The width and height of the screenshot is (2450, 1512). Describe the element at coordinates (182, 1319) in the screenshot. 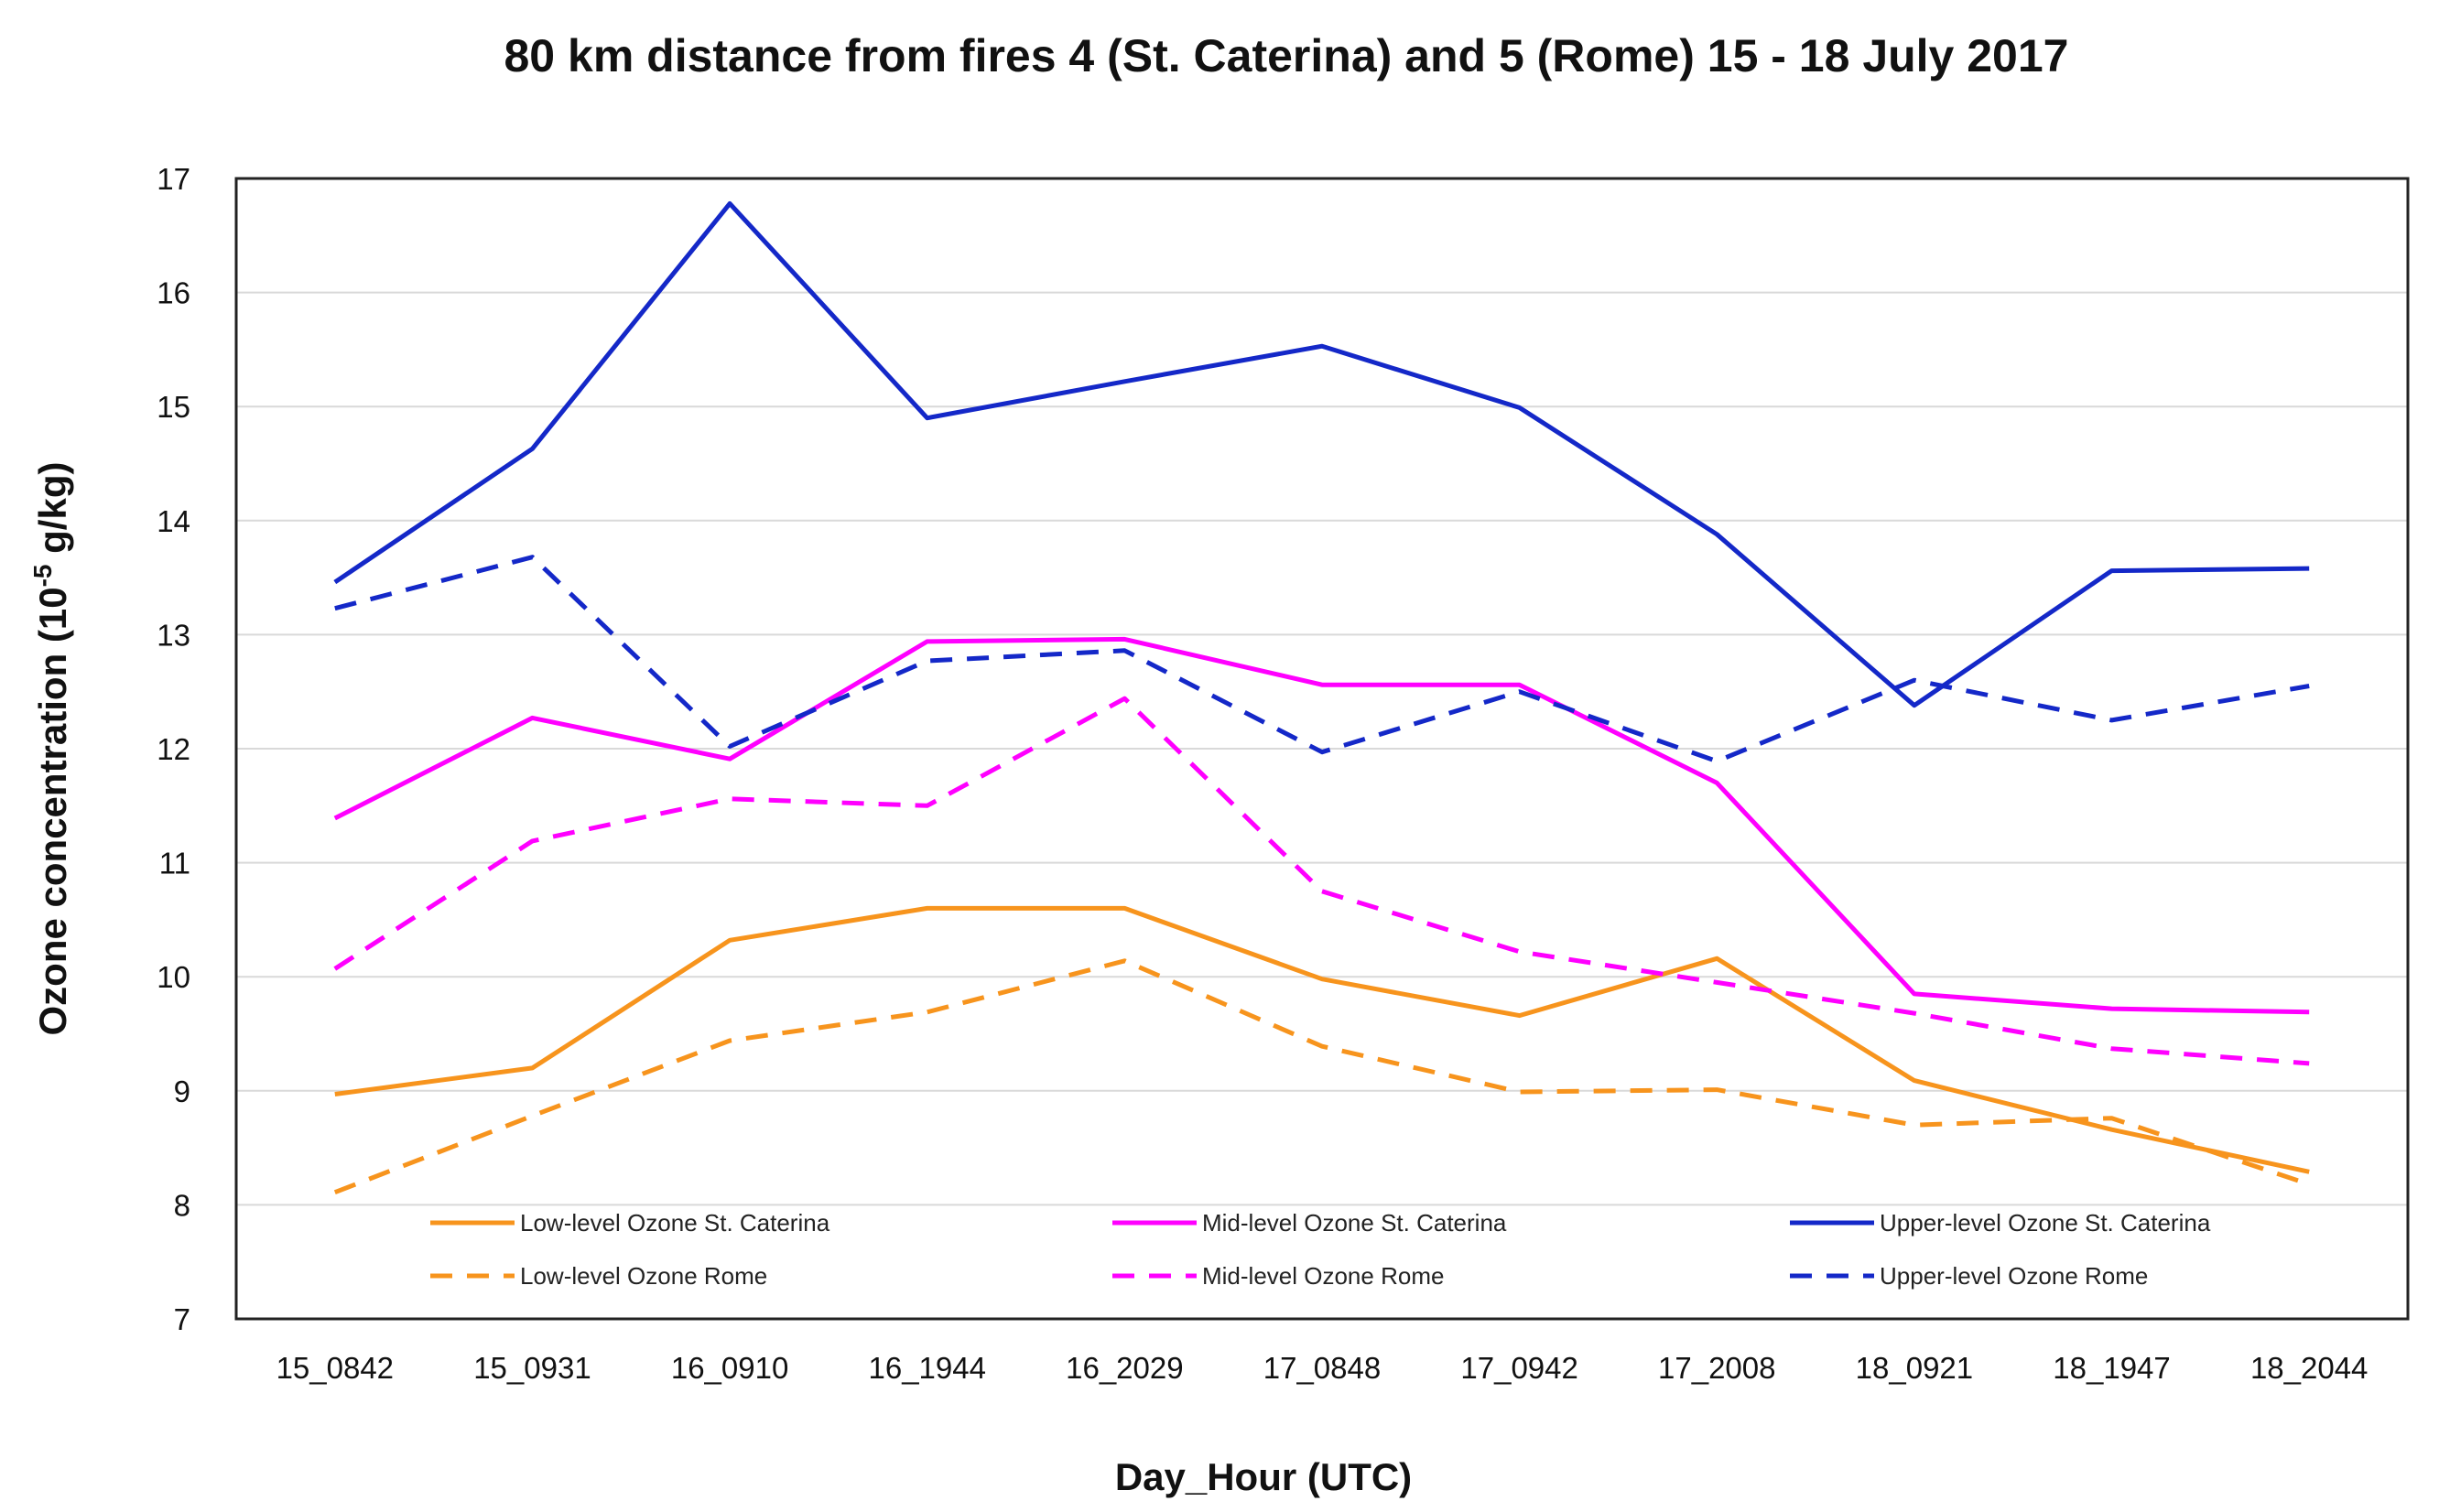

I see `y-tick-label: 7` at that location.